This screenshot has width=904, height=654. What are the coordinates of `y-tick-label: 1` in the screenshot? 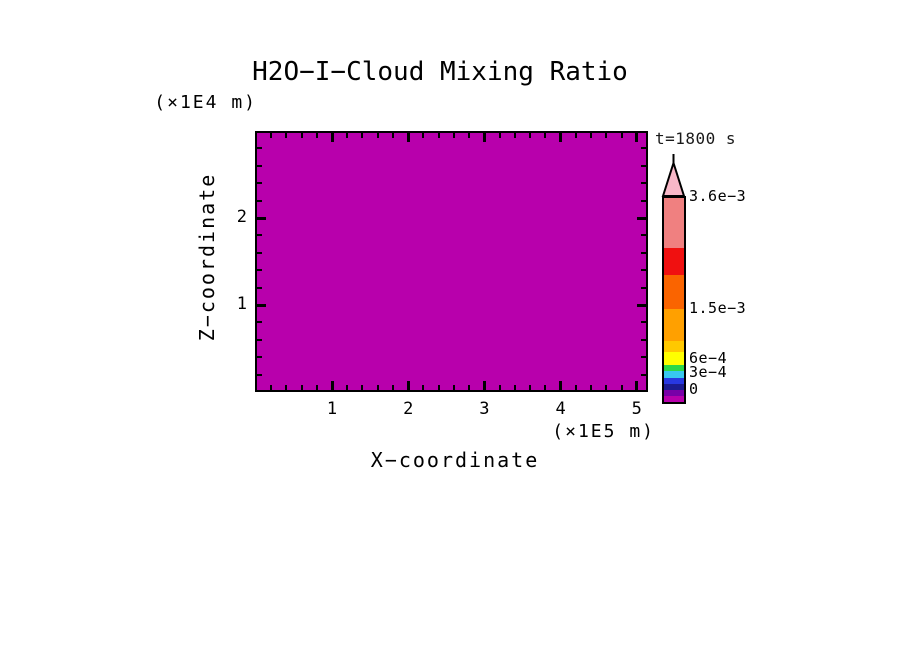 It's located at (241, 304).